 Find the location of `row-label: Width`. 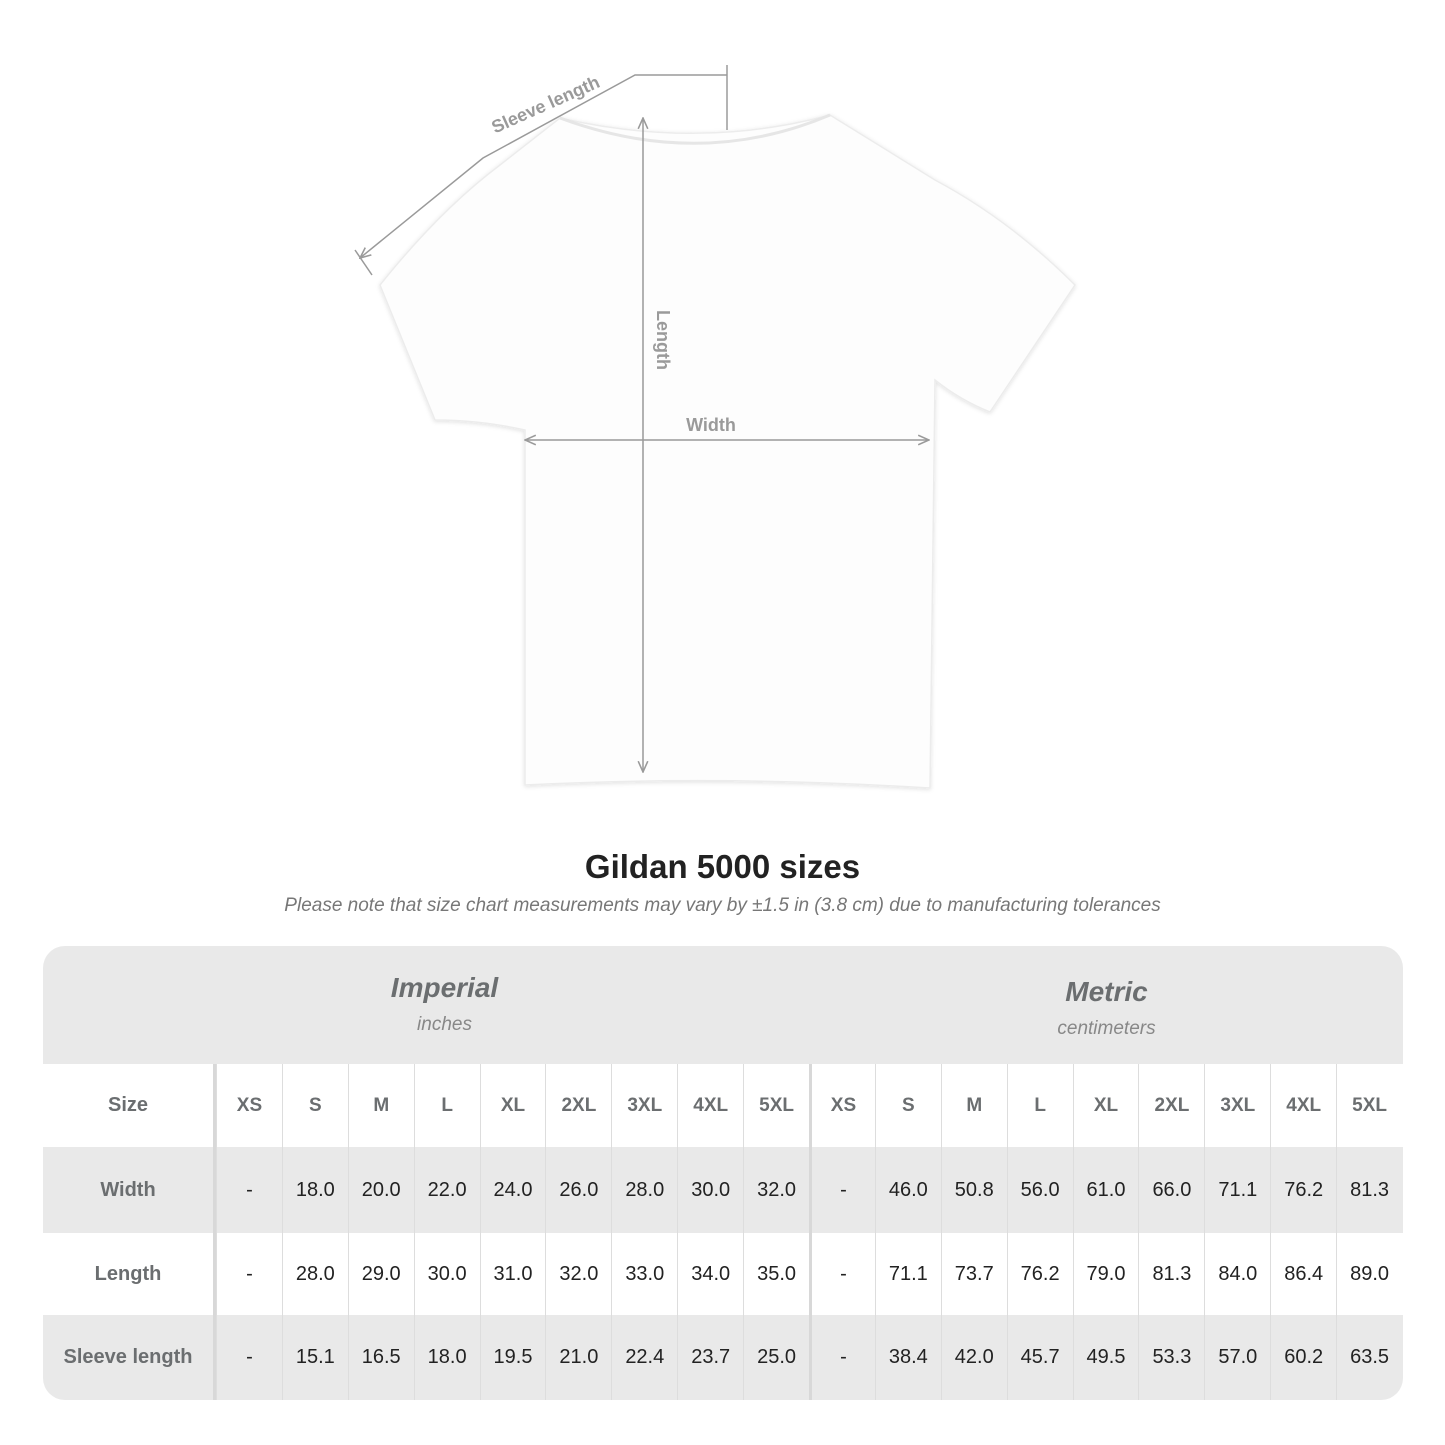

row-label: Width is located at coordinates (129, 1190).